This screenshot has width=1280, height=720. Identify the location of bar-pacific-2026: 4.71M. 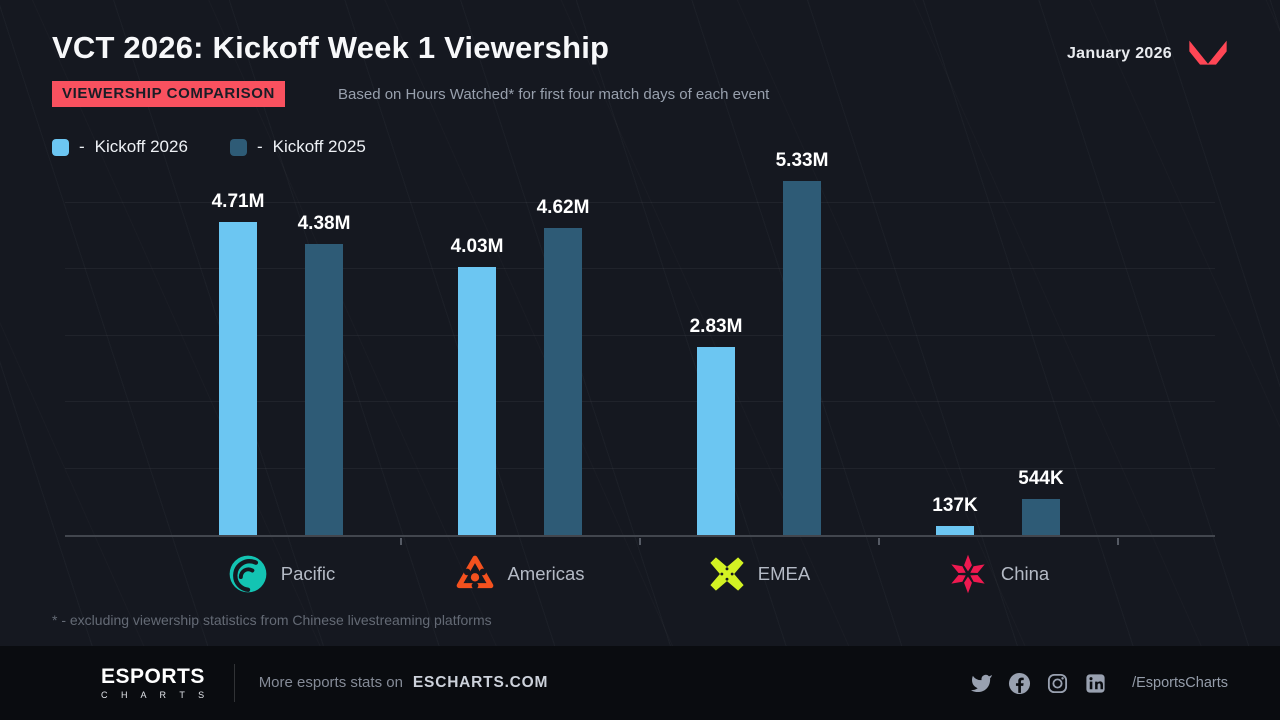
(238, 342).